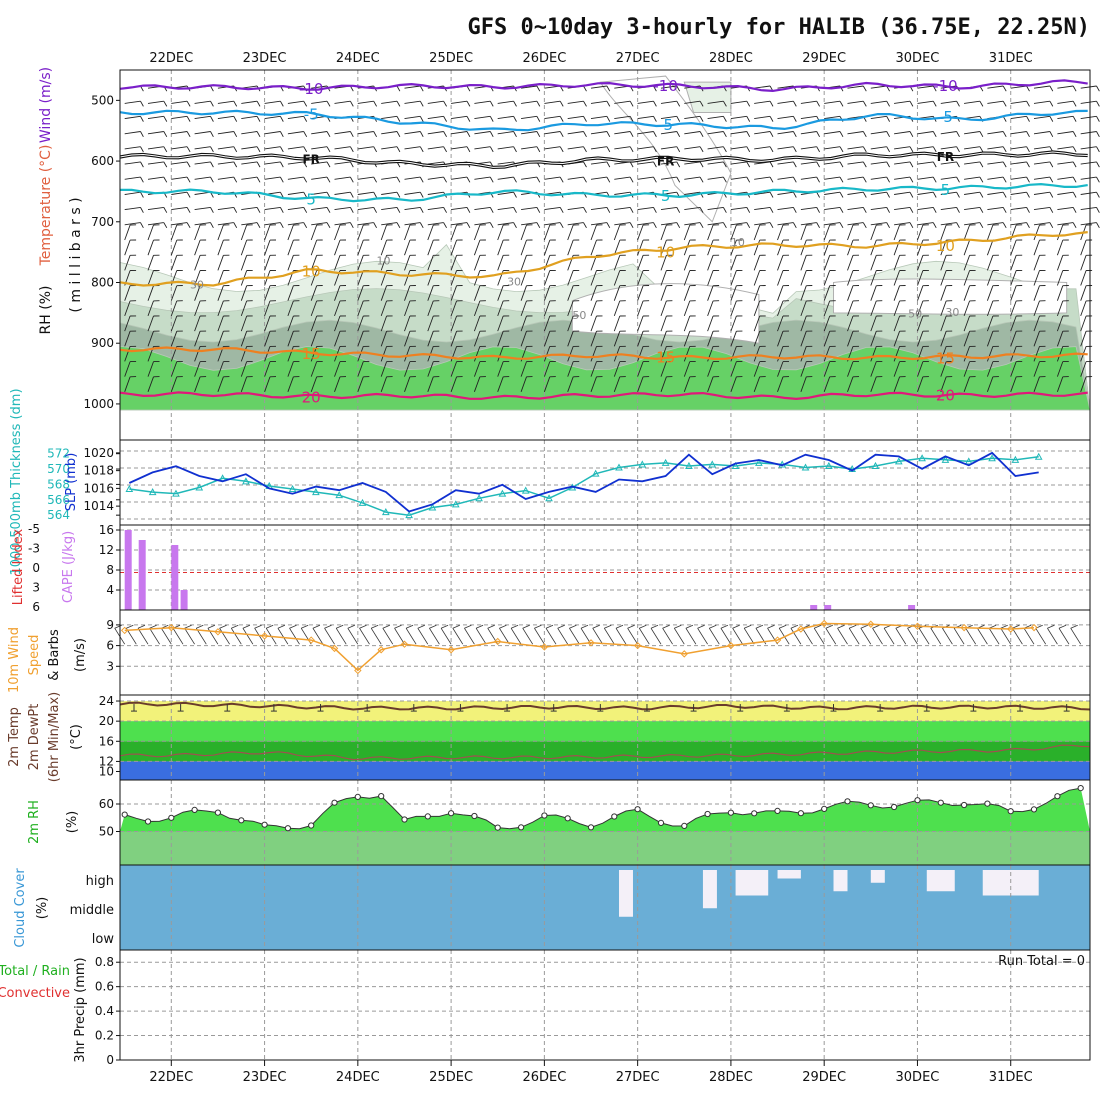 This screenshot has width=1100, height=1100. What do you see at coordinates (58, 515) in the screenshot?
I see `thickness-tick-label: 564` at bounding box center [58, 515].